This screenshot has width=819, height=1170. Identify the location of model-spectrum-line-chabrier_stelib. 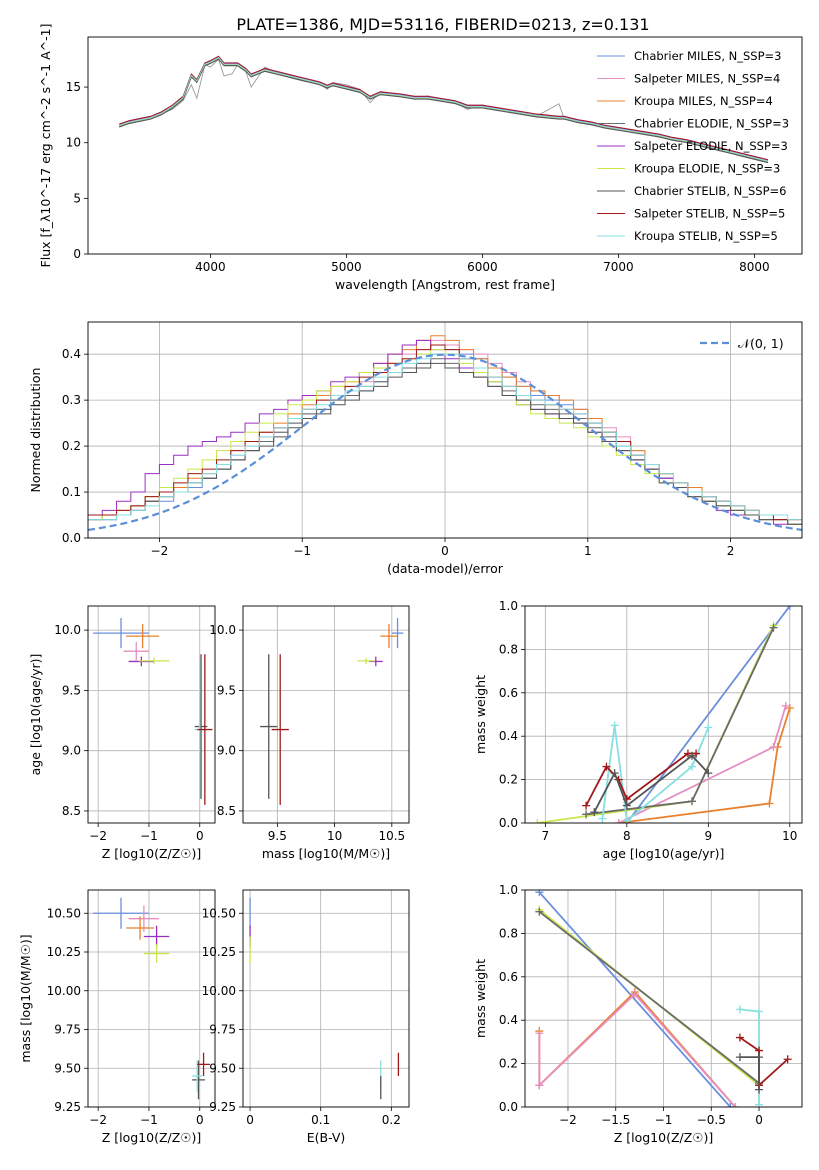
(444, 111).